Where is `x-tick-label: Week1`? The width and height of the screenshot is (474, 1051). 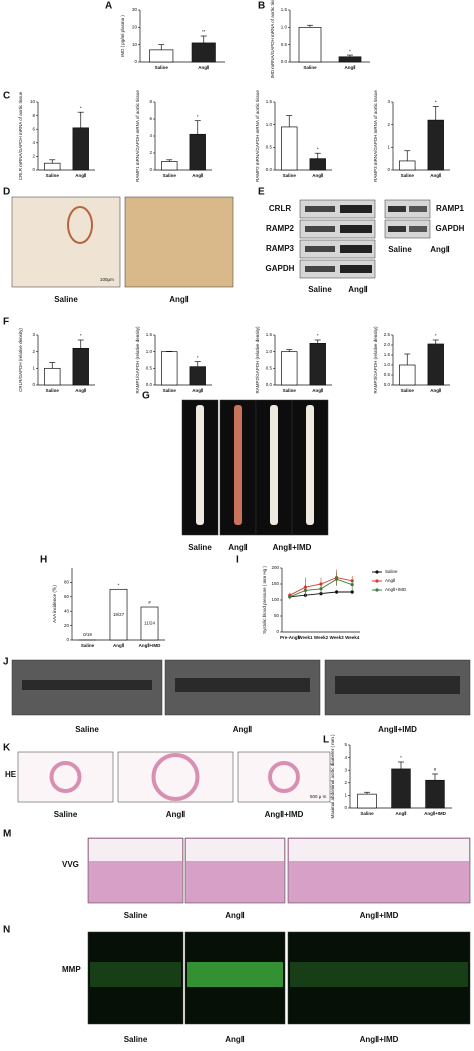
x-tick-label: Week1 is located at coordinates (305, 637).